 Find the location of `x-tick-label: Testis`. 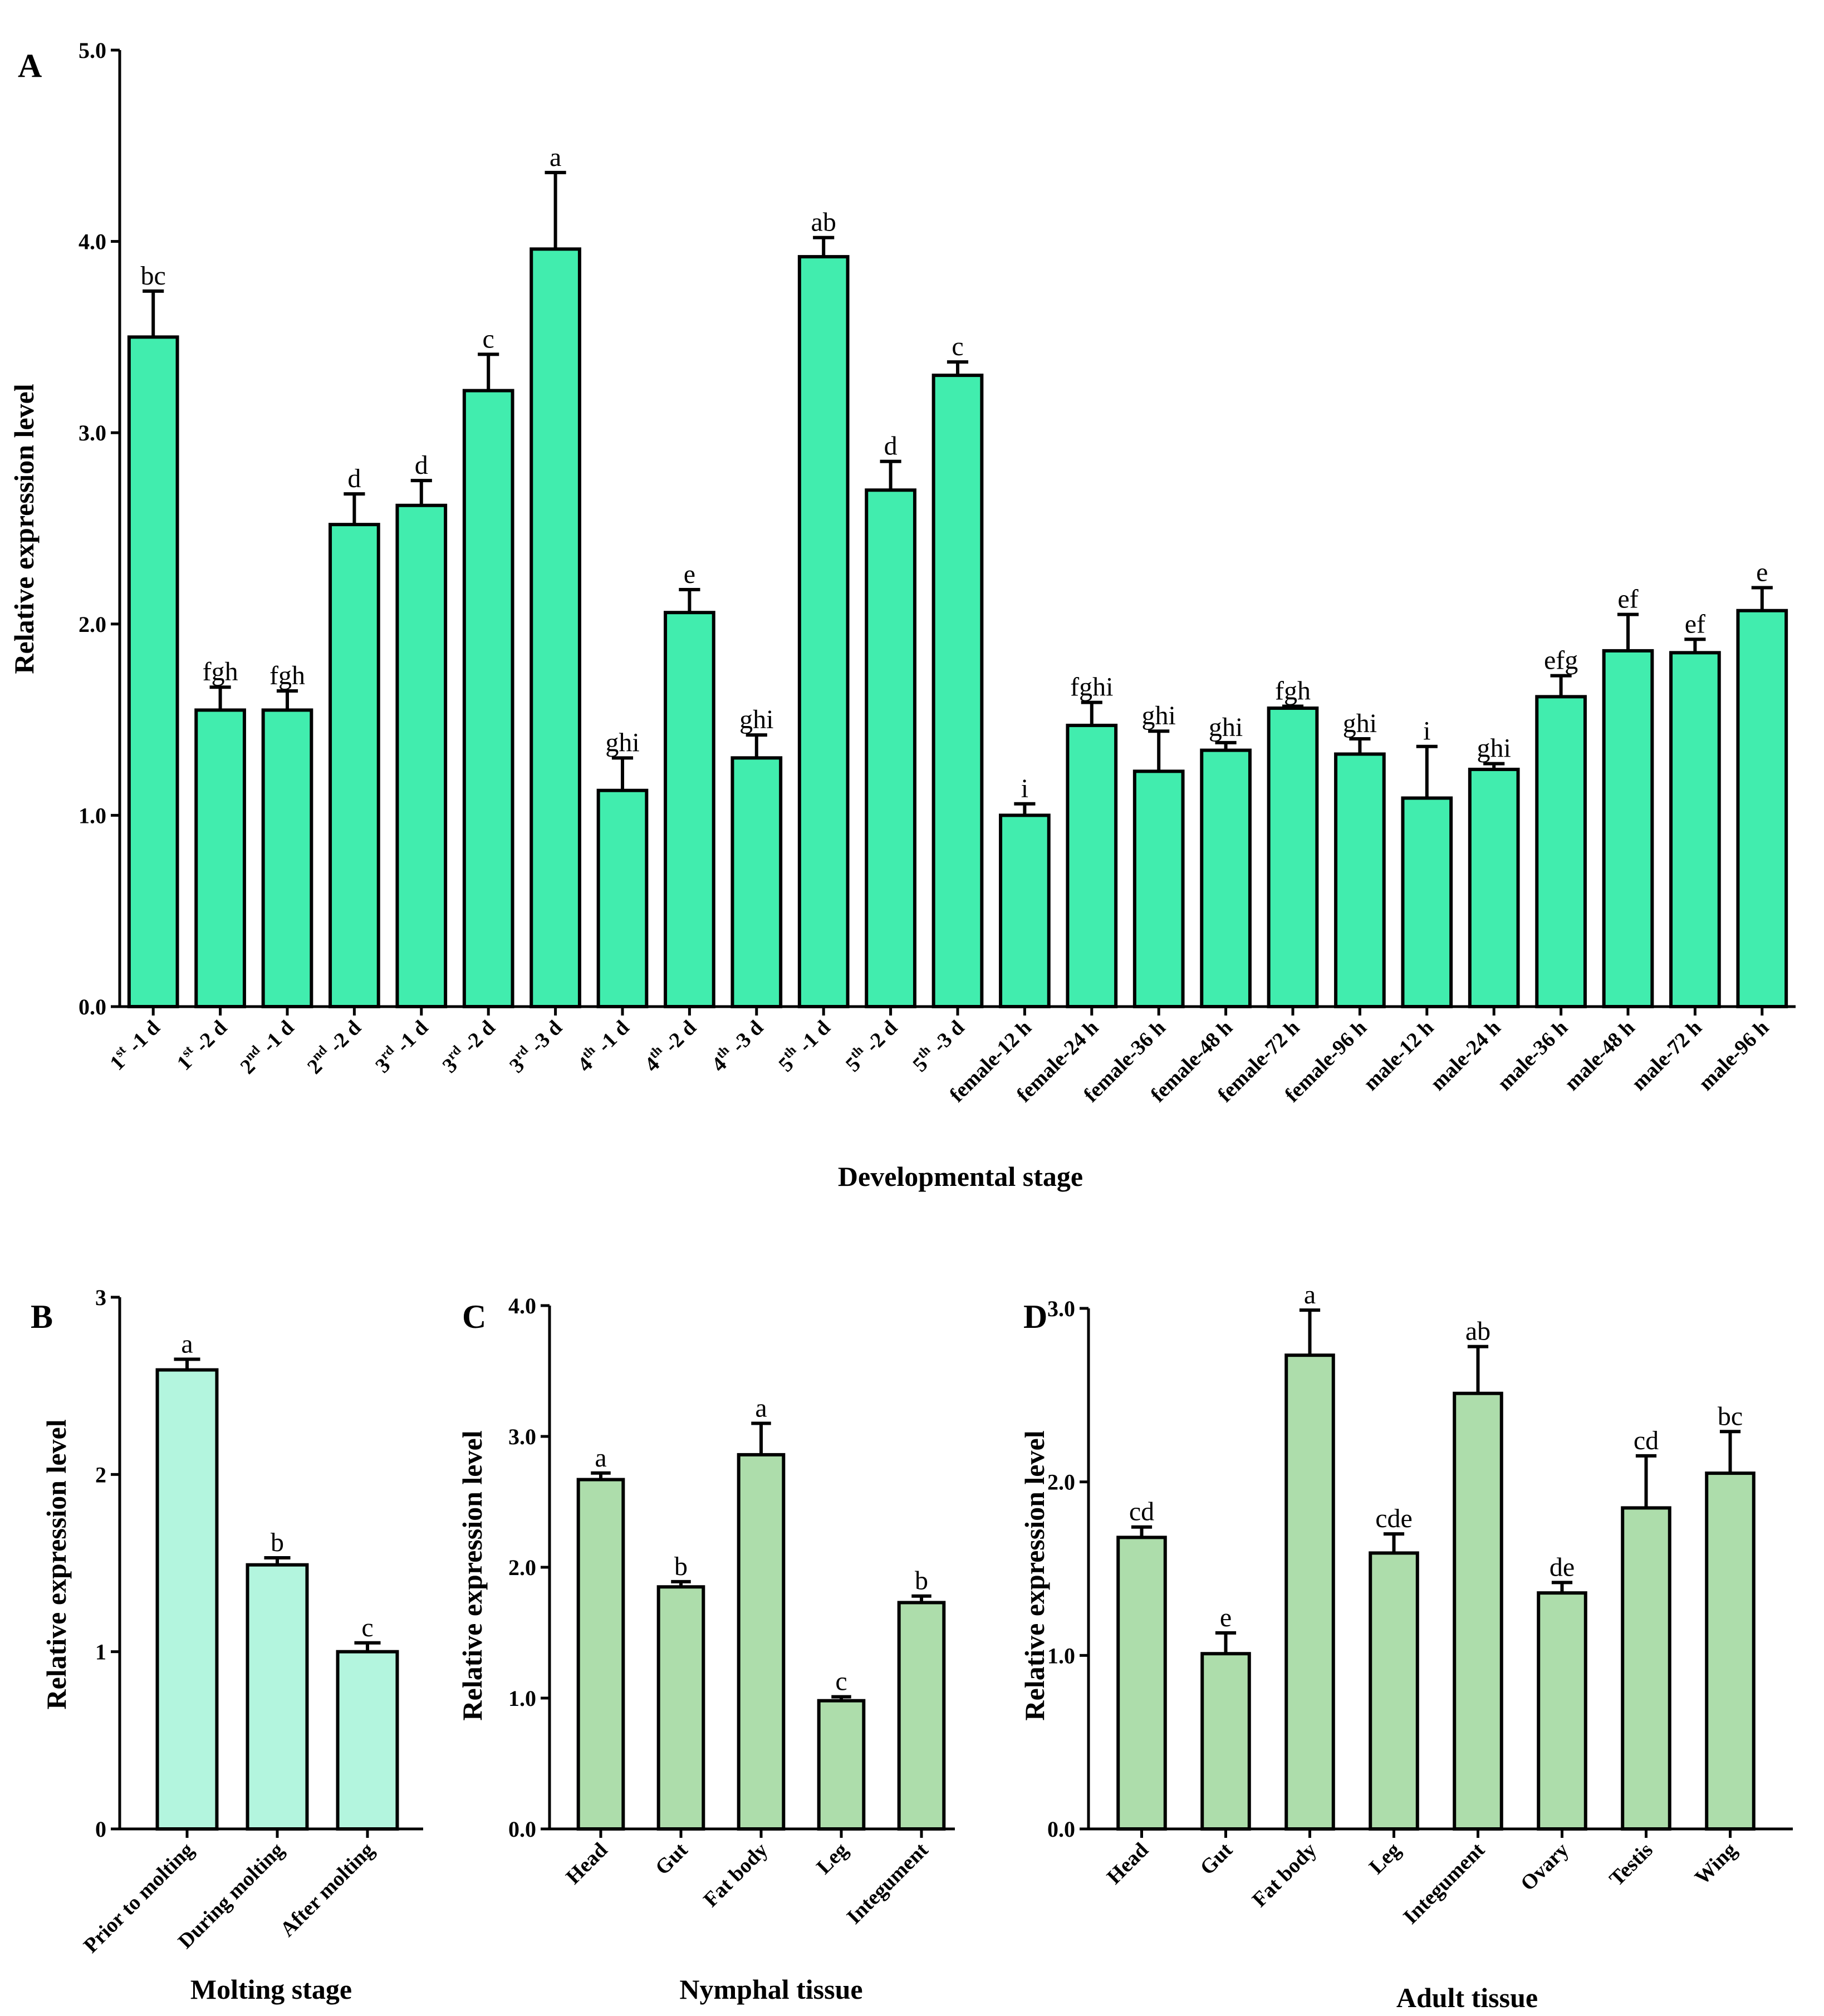

x-tick-label: Testis is located at coordinates (1631, 1864).